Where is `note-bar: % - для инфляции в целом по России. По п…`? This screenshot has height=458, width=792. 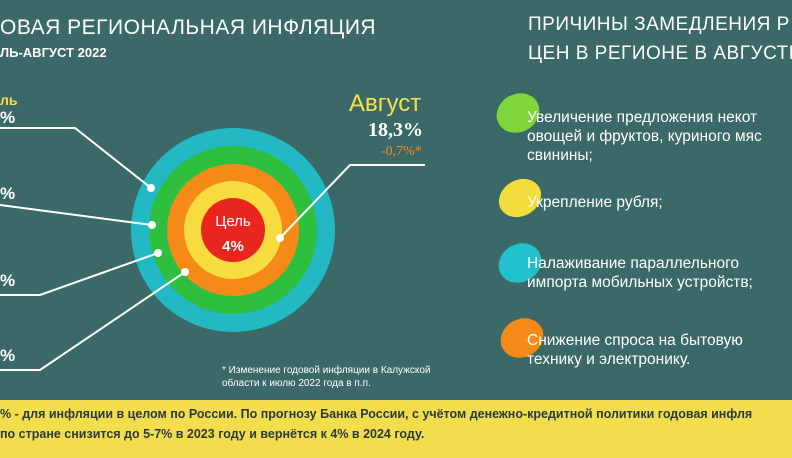 note-bar: % - для инфляции в целом по России. По п… is located at coordinates (396, 429).